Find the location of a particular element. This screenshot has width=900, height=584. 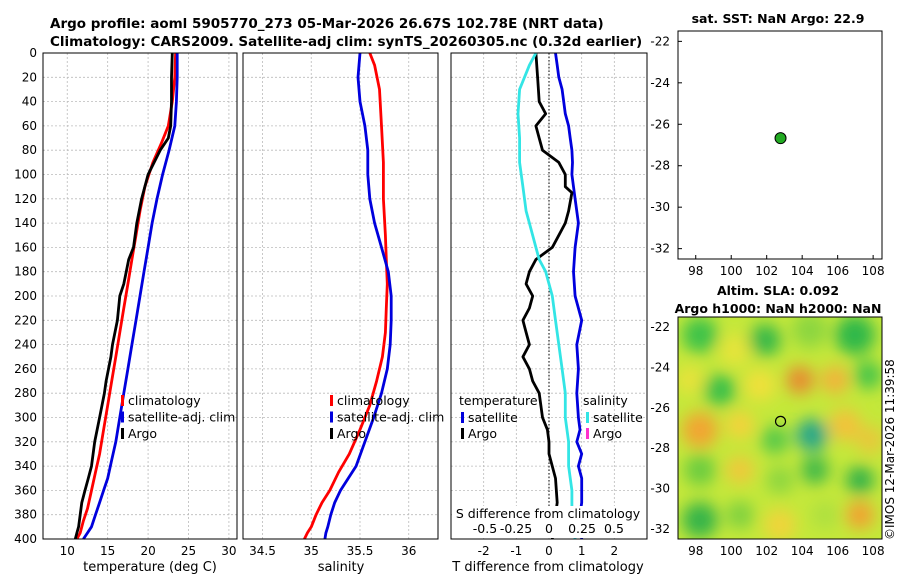

sla-map-title-1: Altim. SLA: 0.092 is located at coordinates (778, 290).